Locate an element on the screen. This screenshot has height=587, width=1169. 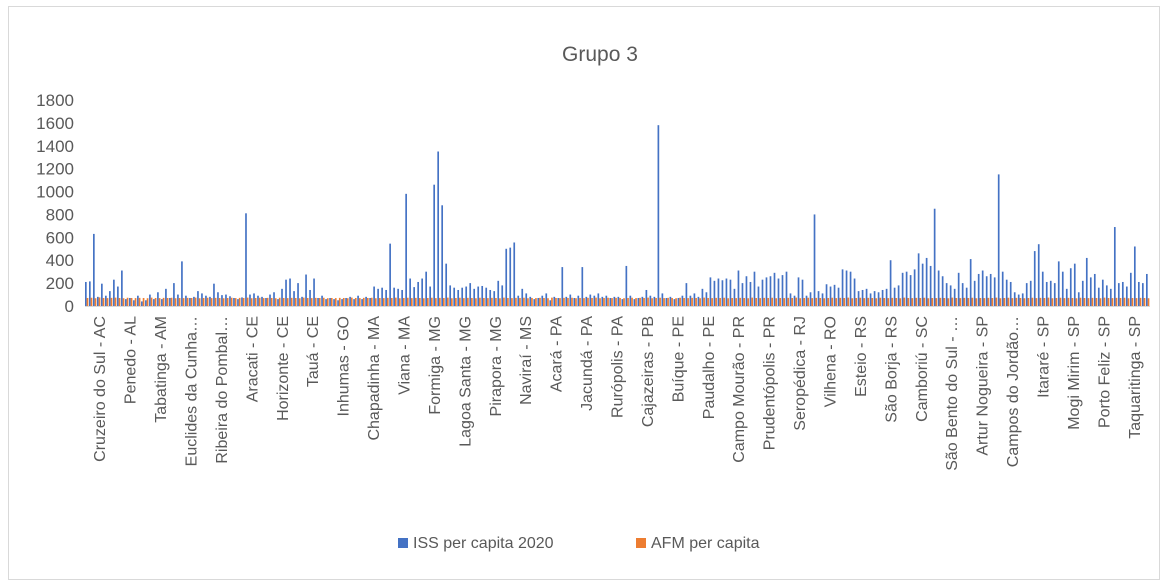
x-category-label: São Borja - RS is located at coordinates (891, 369).